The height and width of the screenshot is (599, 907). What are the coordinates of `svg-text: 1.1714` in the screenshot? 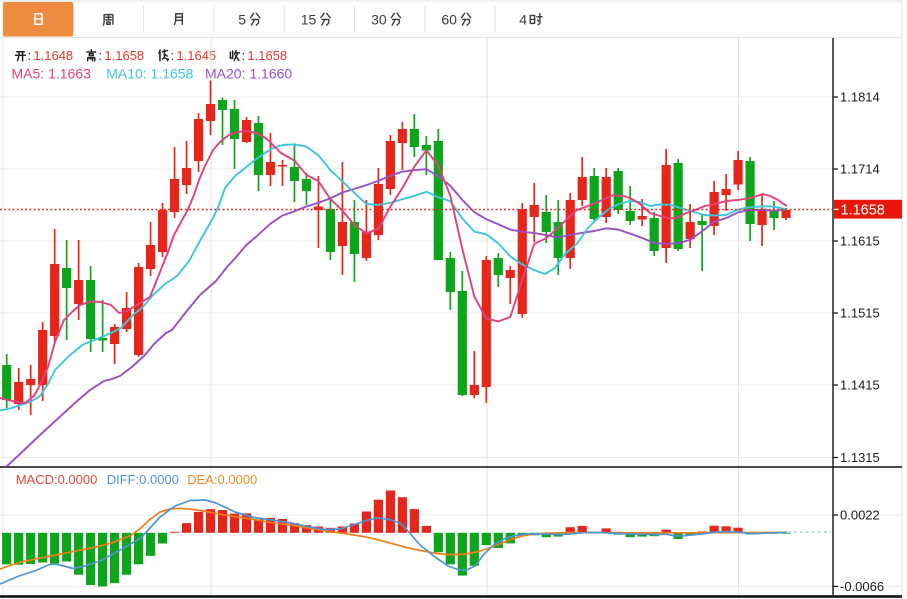 It's located at (860, 169).